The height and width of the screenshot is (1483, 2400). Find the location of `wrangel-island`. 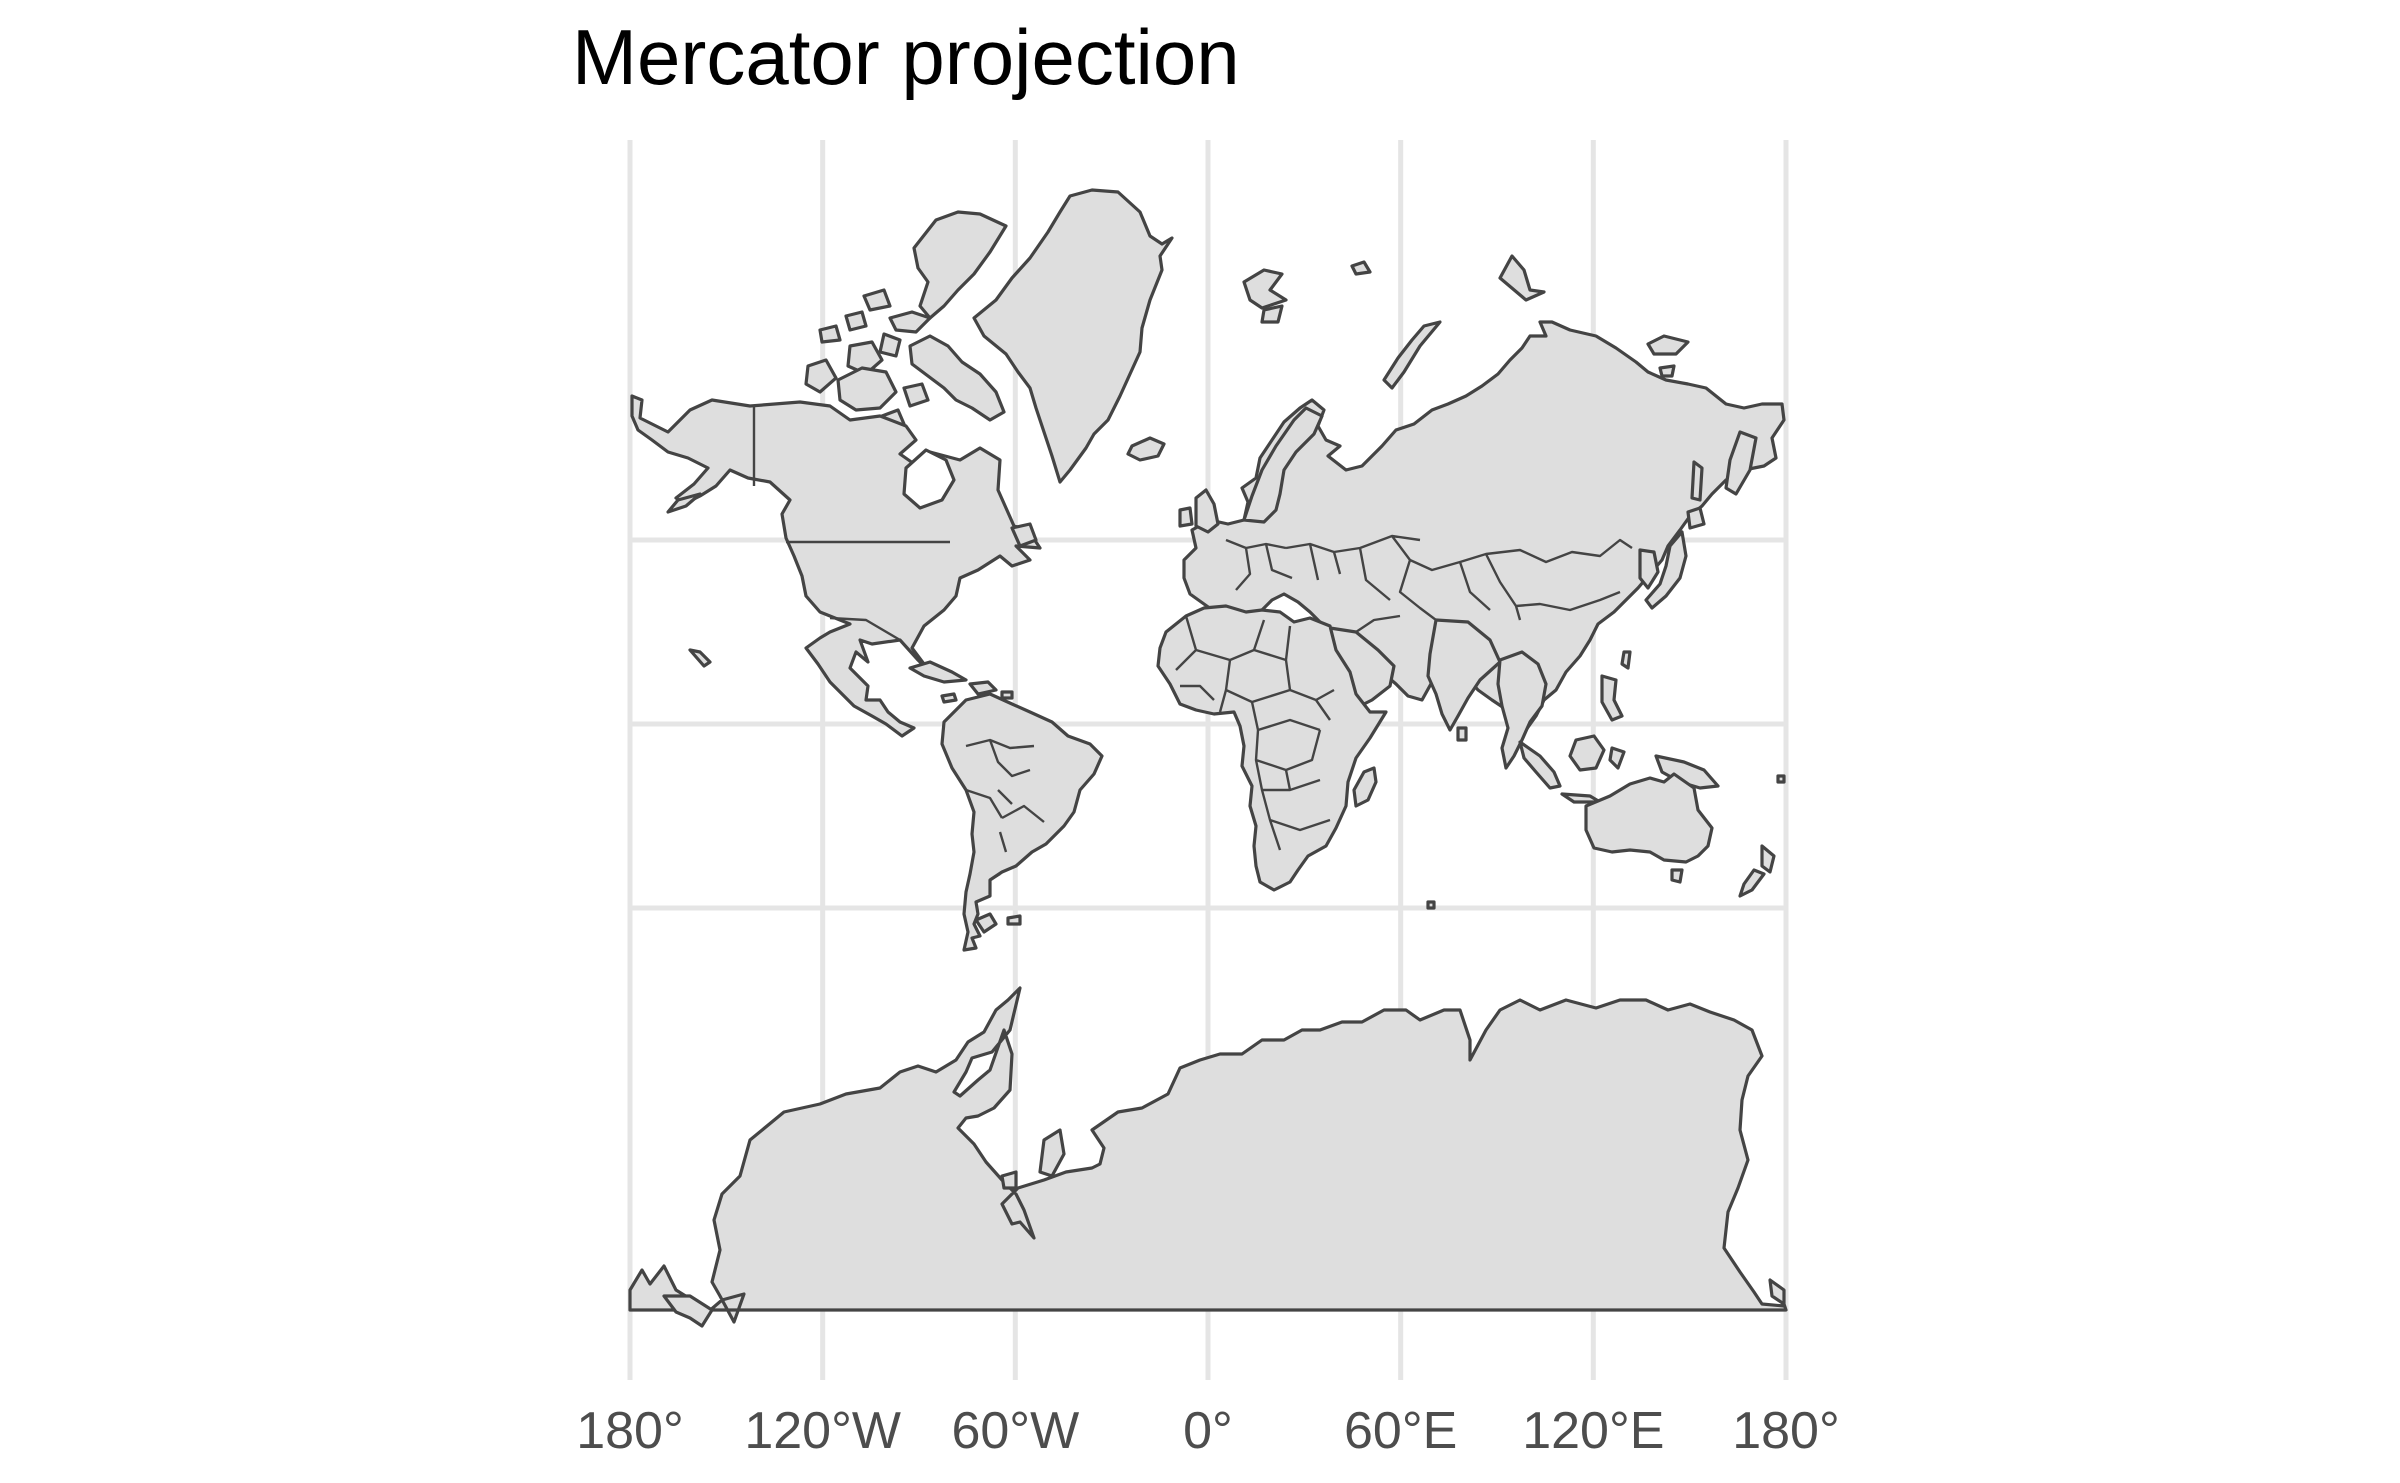

wrangel-island is located at coordinates (1667, 371).